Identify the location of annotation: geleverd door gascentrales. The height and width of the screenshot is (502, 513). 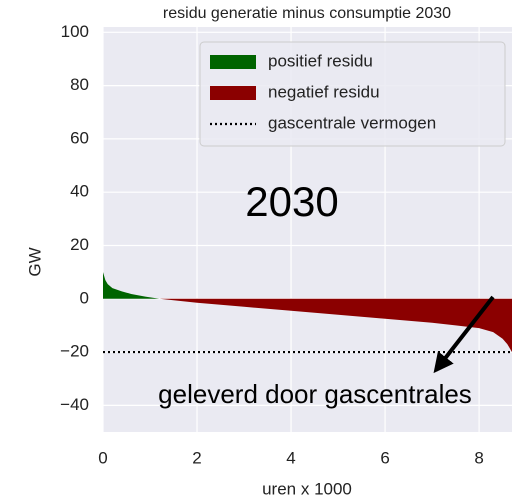
(315, 394).